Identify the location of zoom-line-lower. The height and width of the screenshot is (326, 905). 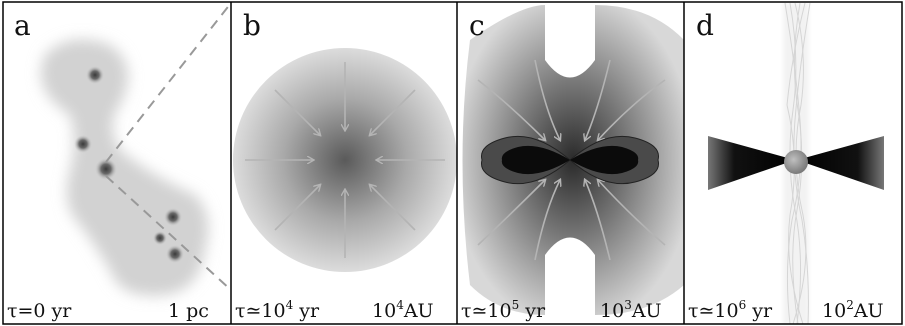
(168, 233).